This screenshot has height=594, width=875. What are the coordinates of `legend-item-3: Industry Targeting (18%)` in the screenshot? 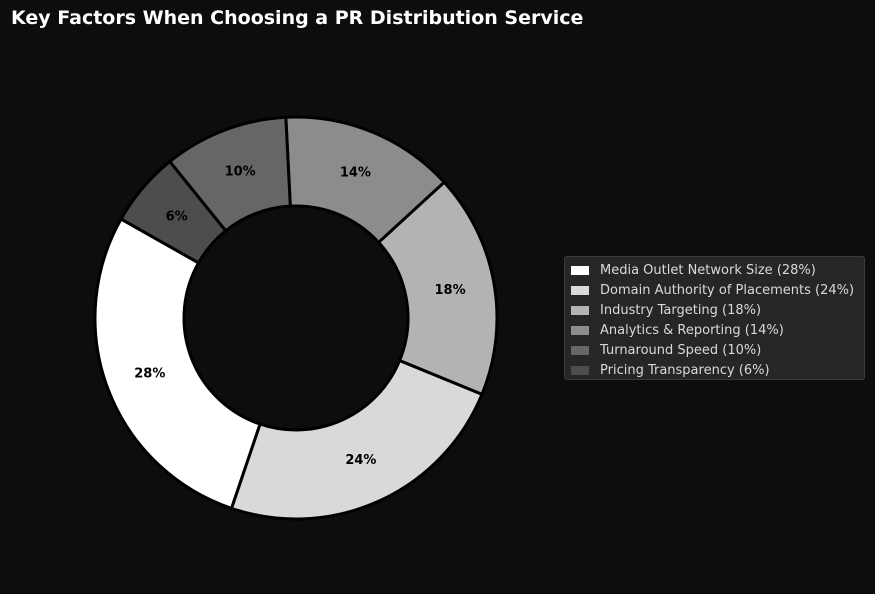 It's located at (717, 310).